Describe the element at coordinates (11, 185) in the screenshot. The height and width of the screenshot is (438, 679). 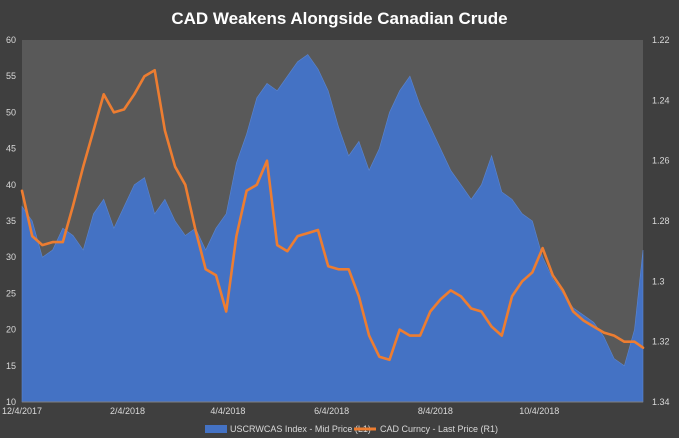
I see `left-tick-6: 40` at that location.